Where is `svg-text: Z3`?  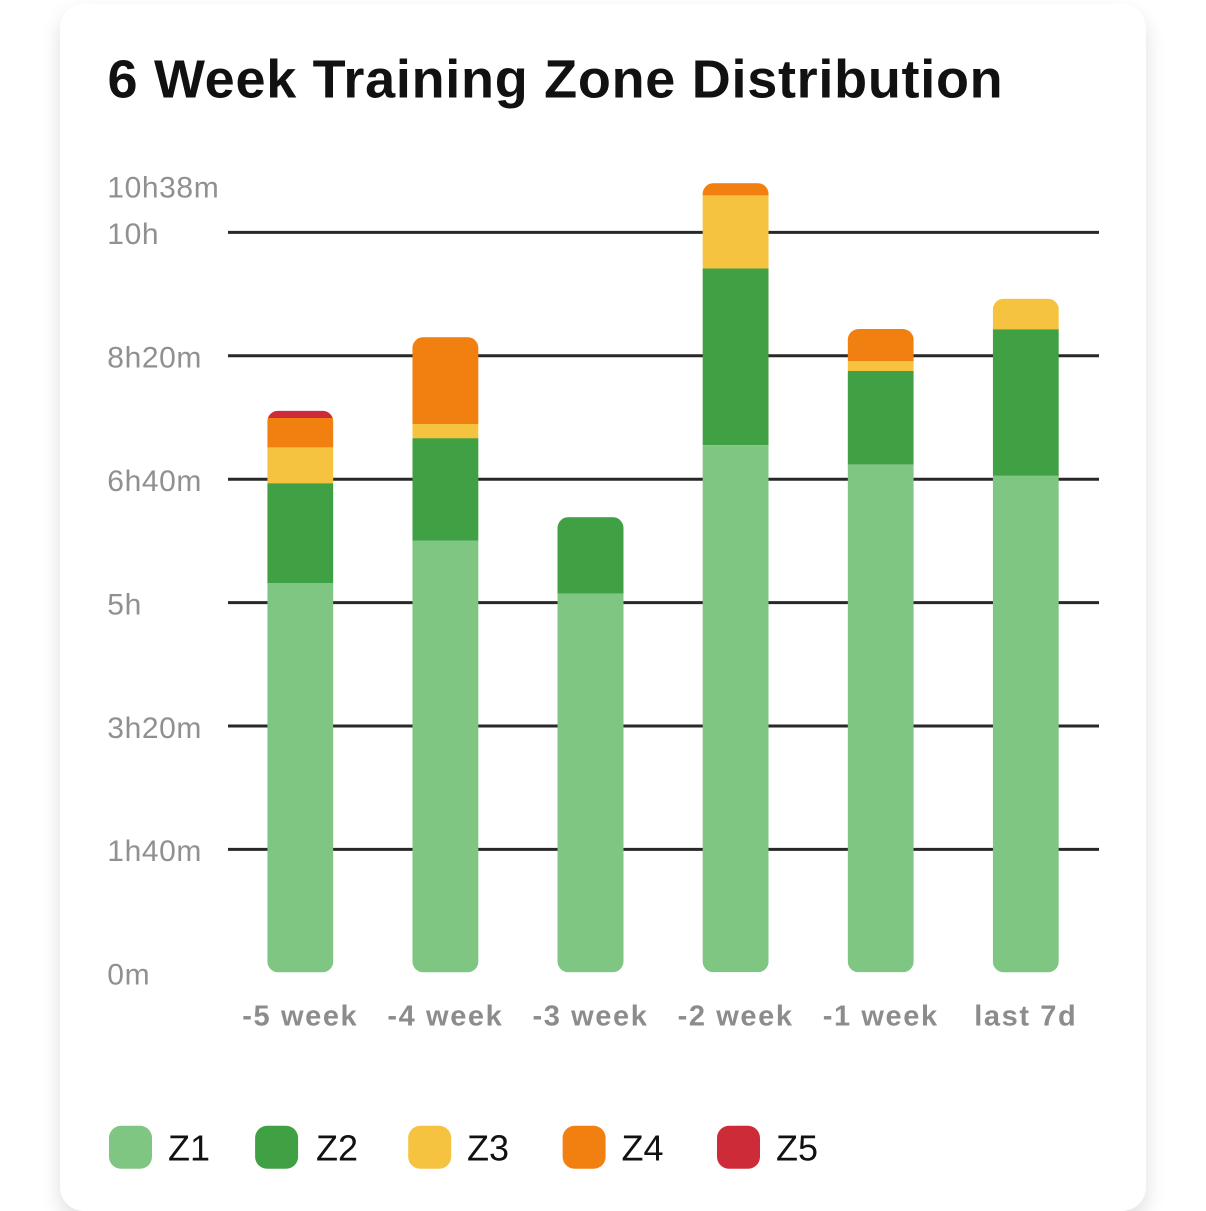 svg-text: Z3 is located at coordinates (488, 1147).